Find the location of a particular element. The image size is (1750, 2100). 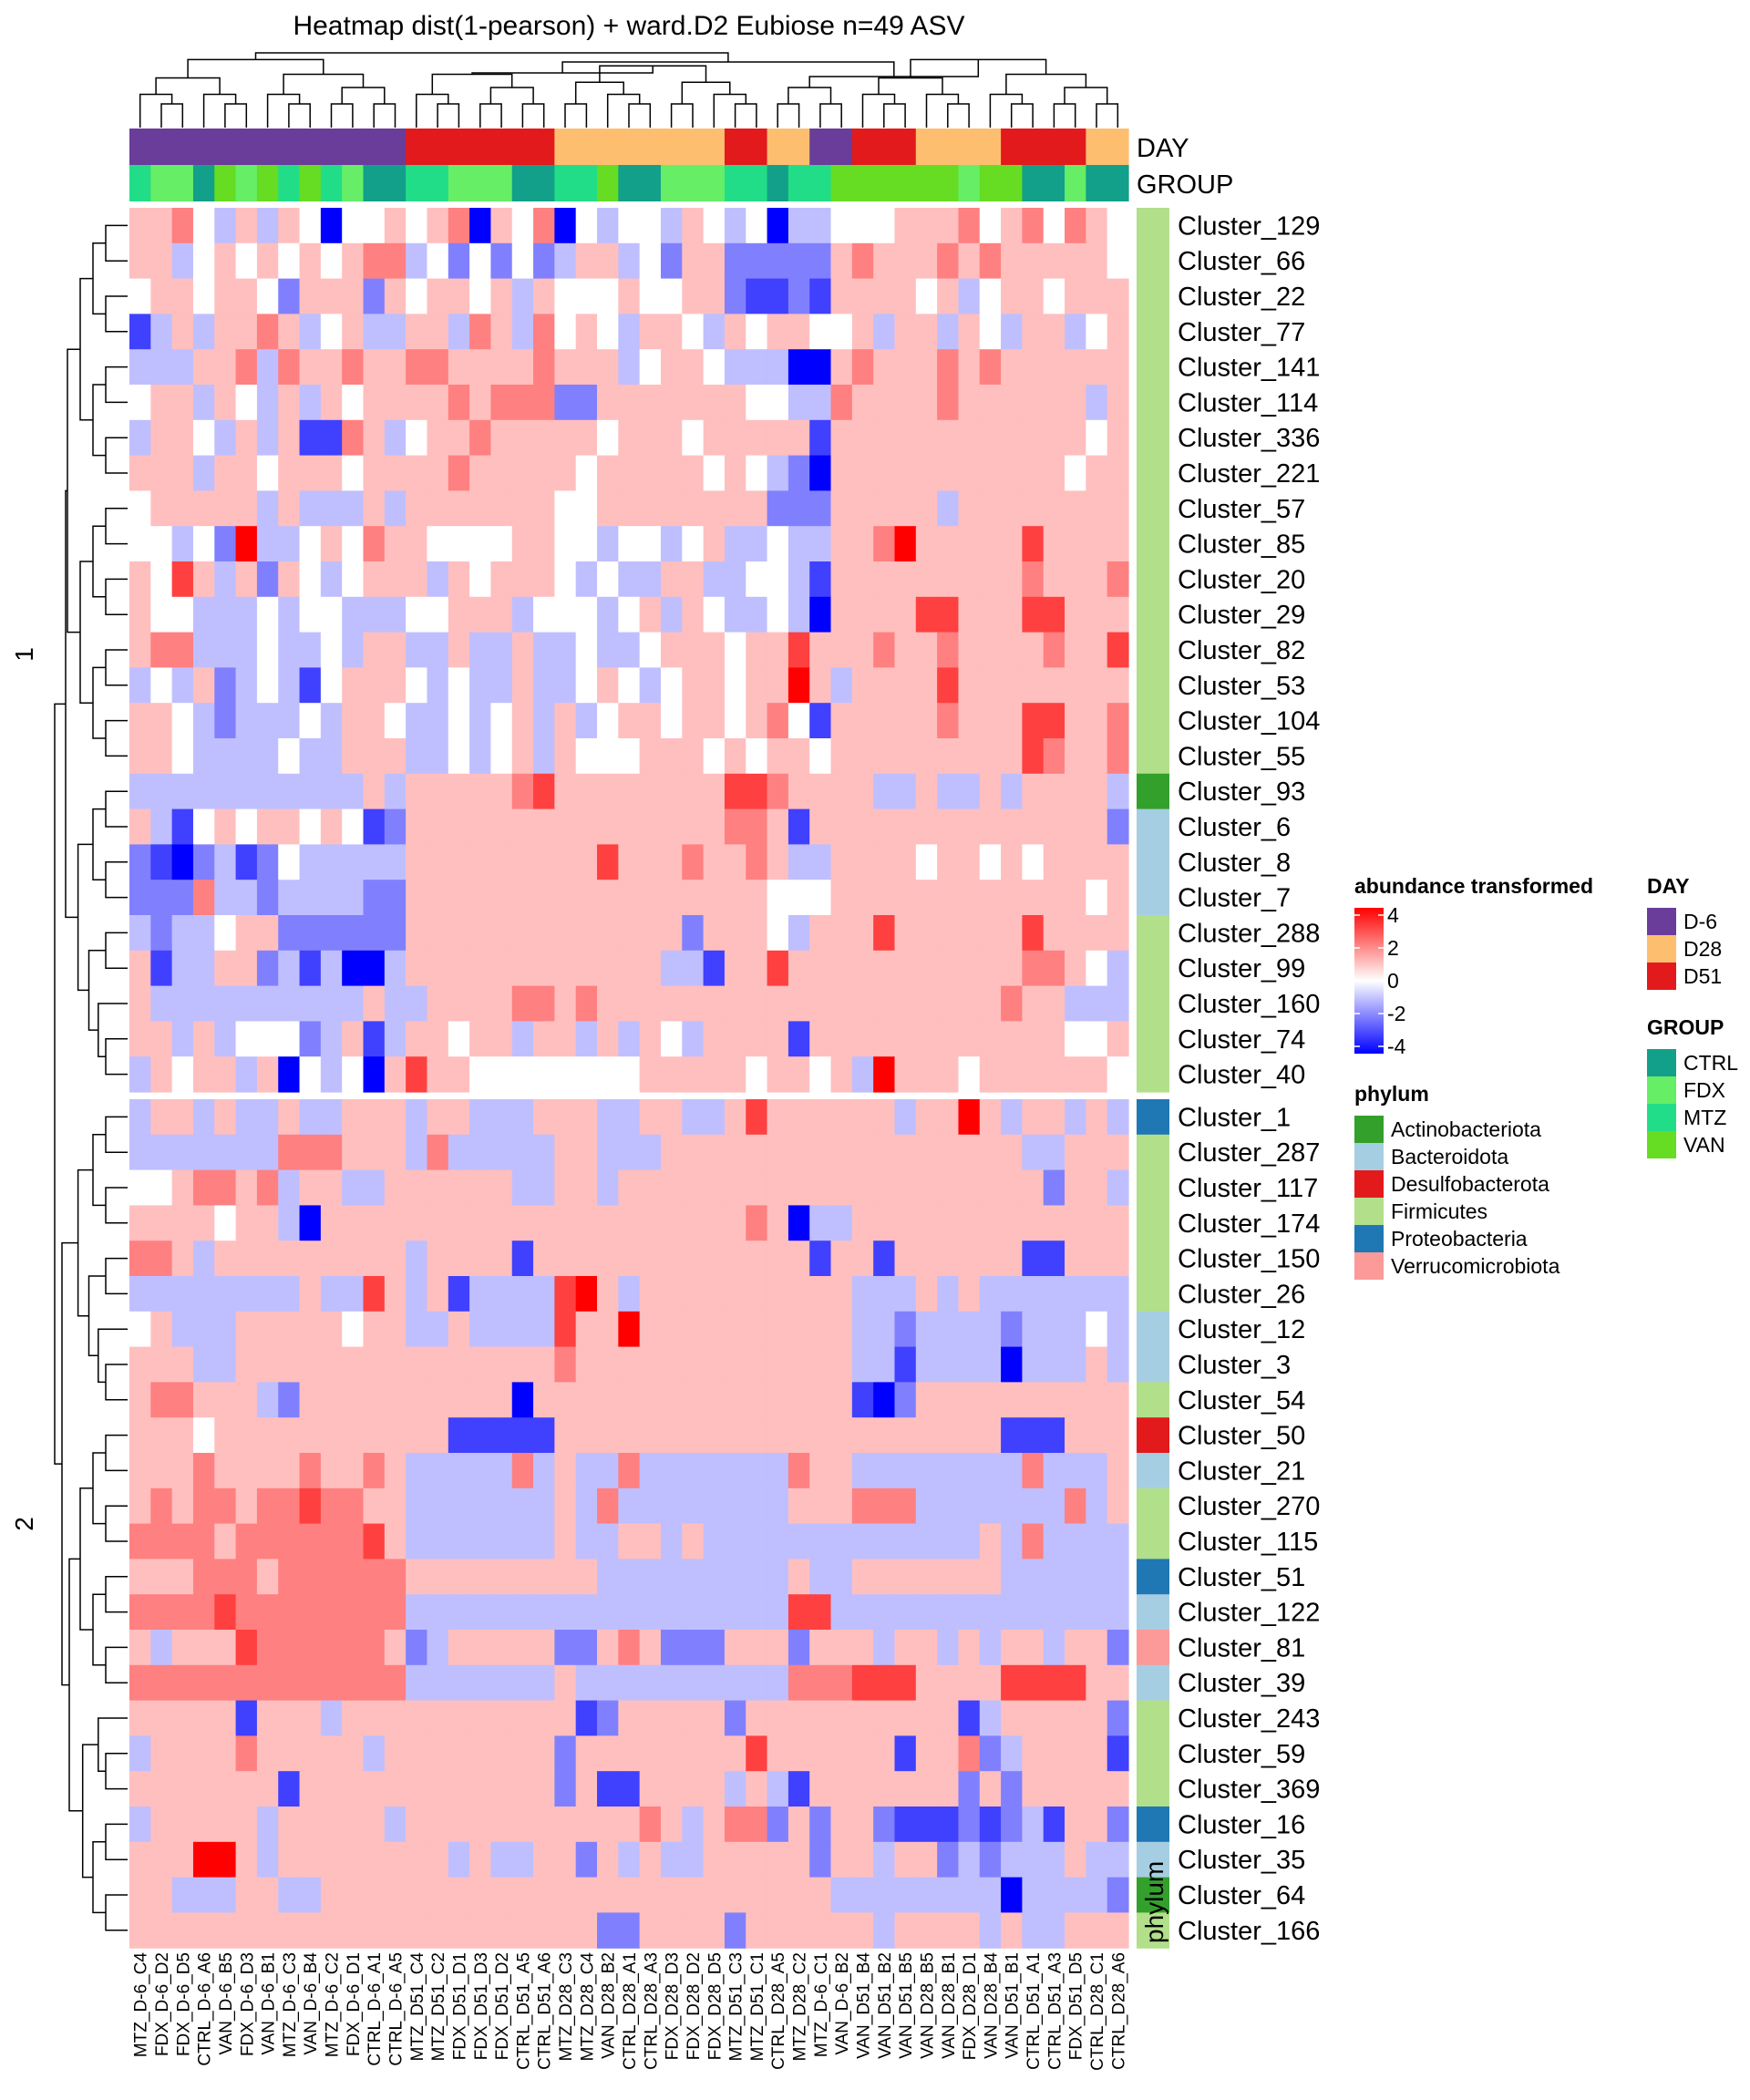

column-label: VAN_D51_B2 is located at coordinates (886, 2006).